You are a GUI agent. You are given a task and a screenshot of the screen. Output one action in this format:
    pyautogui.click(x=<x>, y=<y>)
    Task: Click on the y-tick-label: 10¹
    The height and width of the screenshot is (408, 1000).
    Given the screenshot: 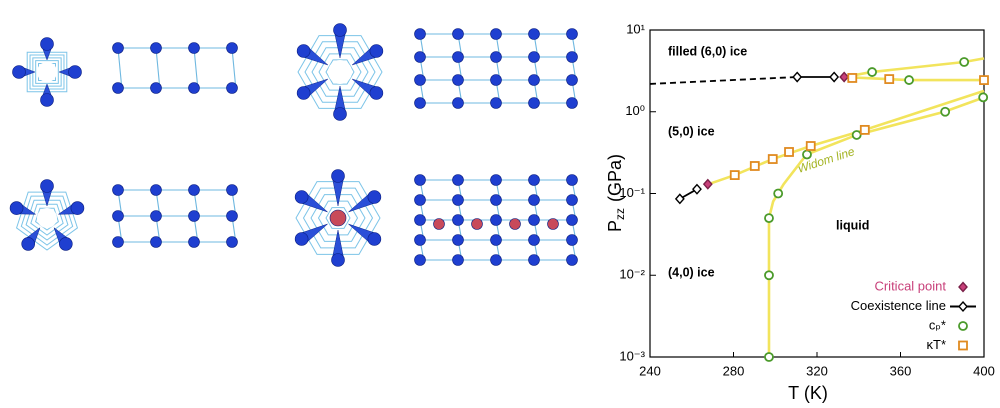 What is the action you would take?
    pyautogui.click(x=635, y=28)
    